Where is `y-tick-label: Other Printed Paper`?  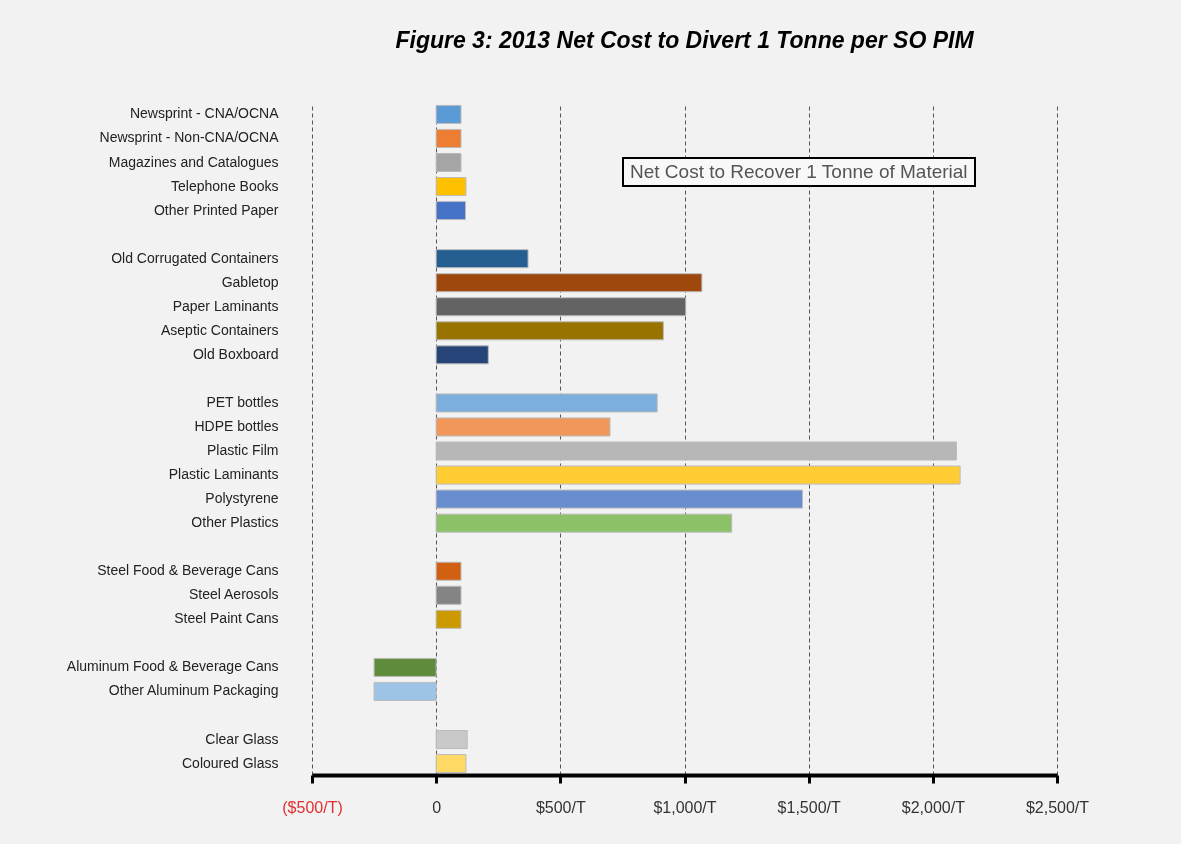 y-tick-label: Other Printed Paper is located at coordinates (216, 209).